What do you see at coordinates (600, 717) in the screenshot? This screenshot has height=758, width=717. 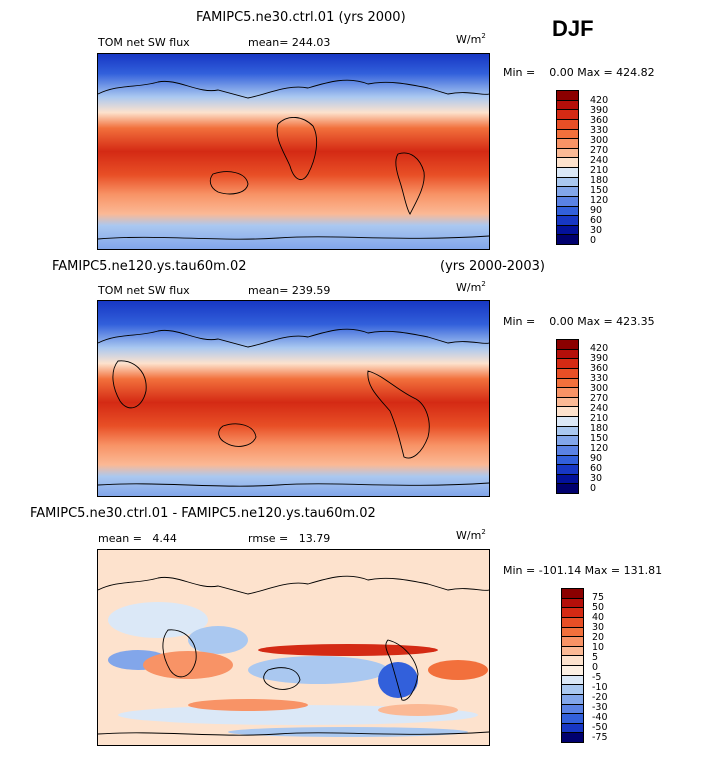 I see `panel3-level: -40` at bounding box center [600, 717].